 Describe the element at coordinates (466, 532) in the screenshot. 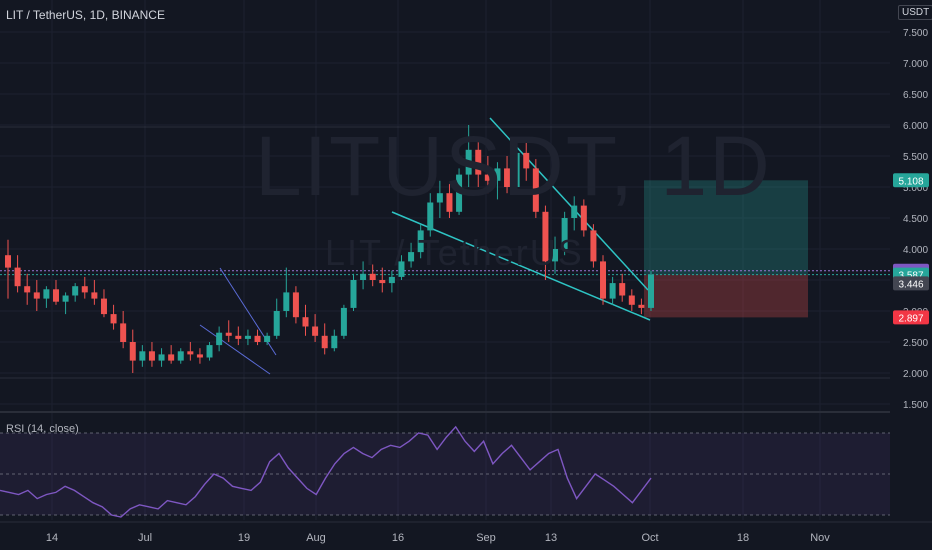

I see `time-axis: 14 Jul 19 Aug 16 Sep 13 Oct 18 Nov` at that location.